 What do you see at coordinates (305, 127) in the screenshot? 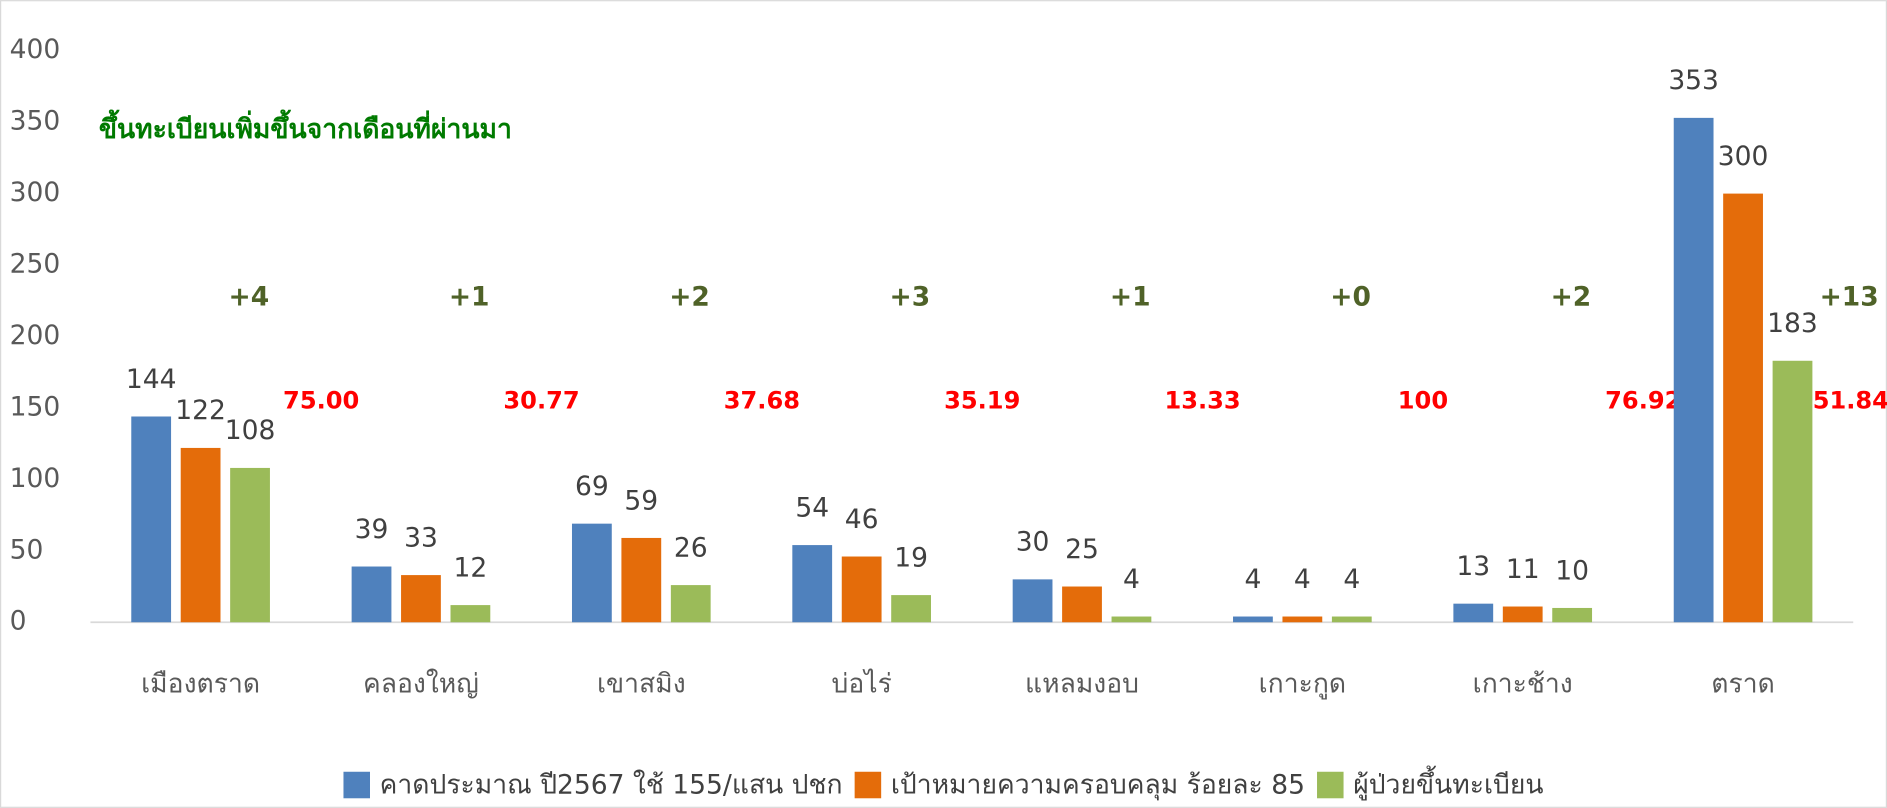
I see `annotation: ขึ้นทะเบียนเพิ่มขึ้นจากเดือนที่ผ่านมา` at bounding box center [305, 127].